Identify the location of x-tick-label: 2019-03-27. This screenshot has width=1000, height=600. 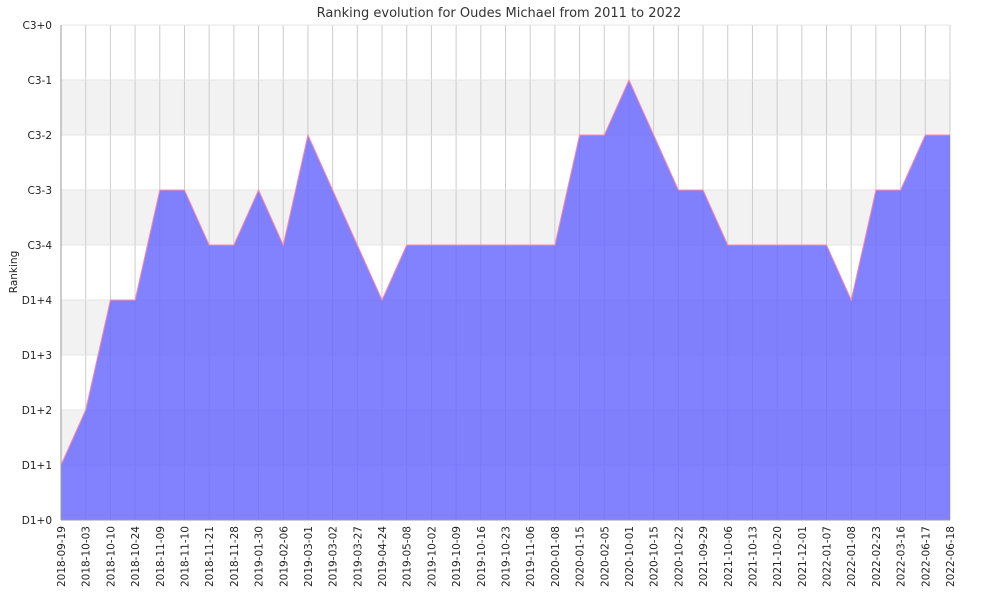
(358, 556).